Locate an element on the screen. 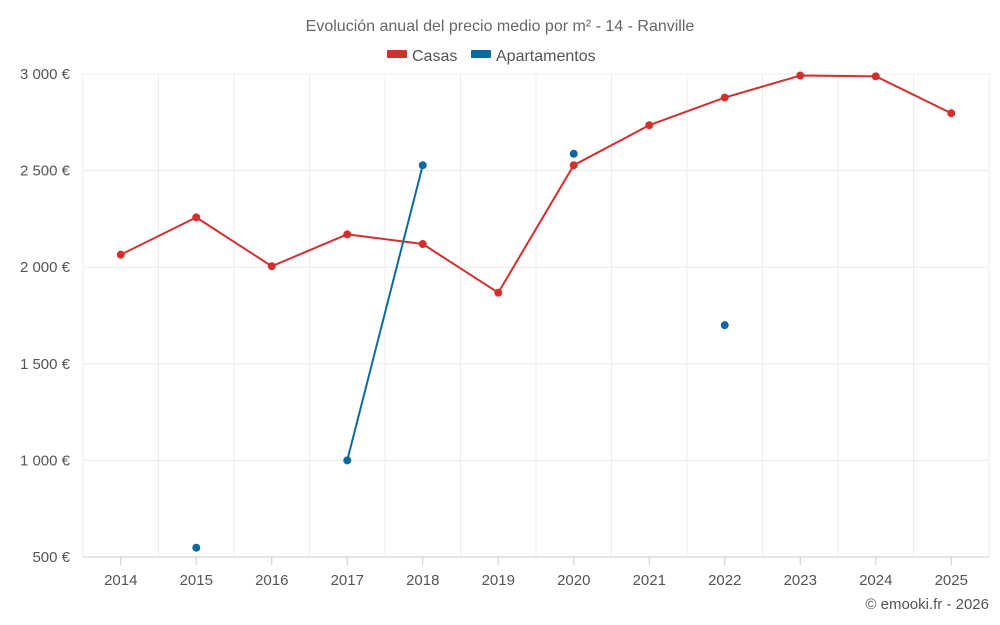 This screenshot has width=1000, height=625. legend-swatch-casas is located at coordinates (397, 54).